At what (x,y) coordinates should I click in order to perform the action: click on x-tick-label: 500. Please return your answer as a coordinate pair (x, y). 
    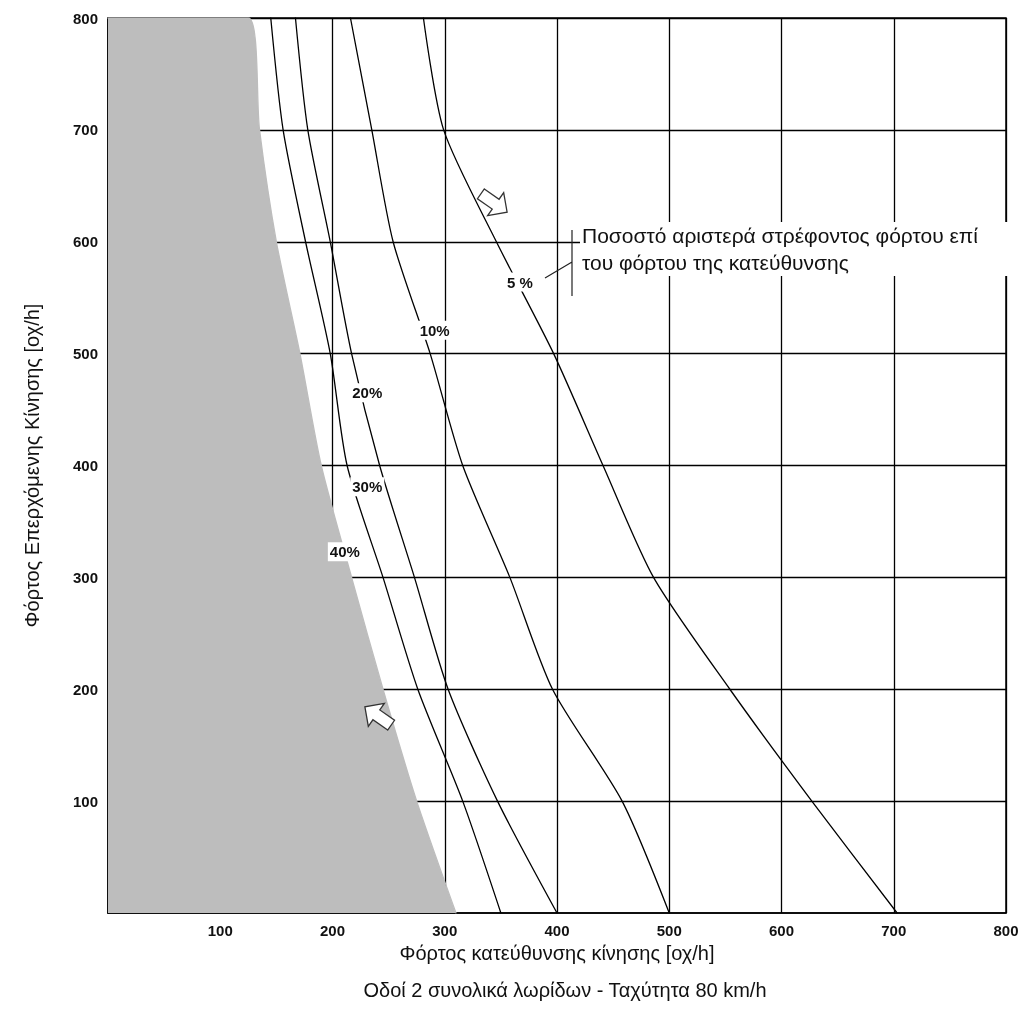
    Looking at the image, I should click on (669, 930).